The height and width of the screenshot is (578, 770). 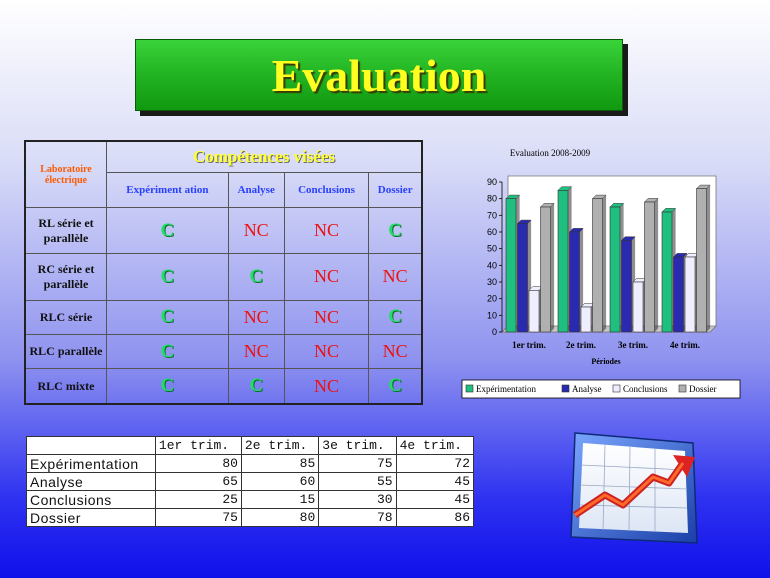 I want to click on y-tick-label: 20, so click(x=492, y=299).